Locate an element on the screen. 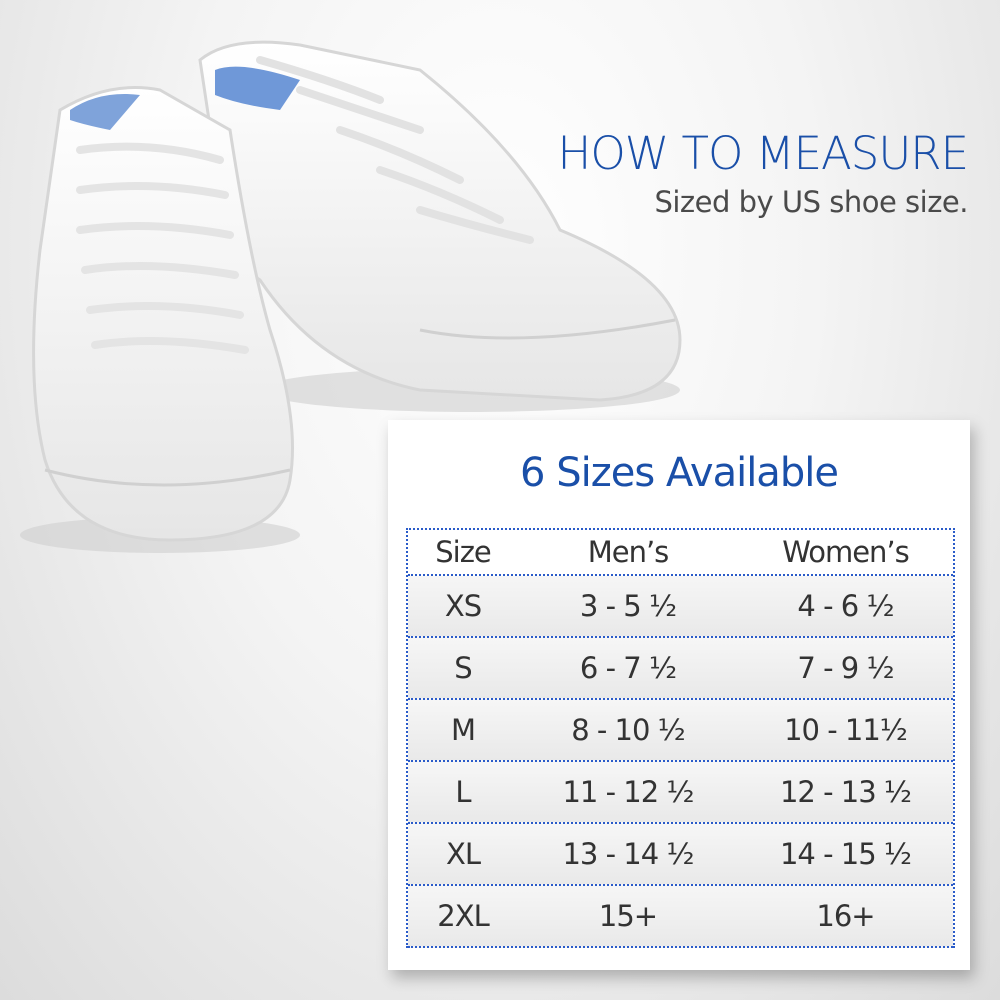  size-cell: XL is located at coordinates (463, 854).